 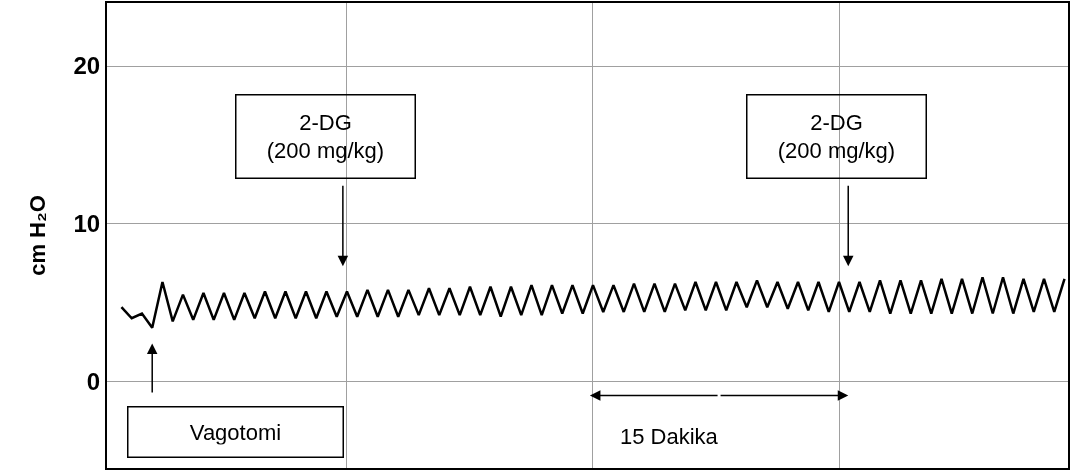 I want to click on annotation: Vagotomi, so click(x=235, y=432).